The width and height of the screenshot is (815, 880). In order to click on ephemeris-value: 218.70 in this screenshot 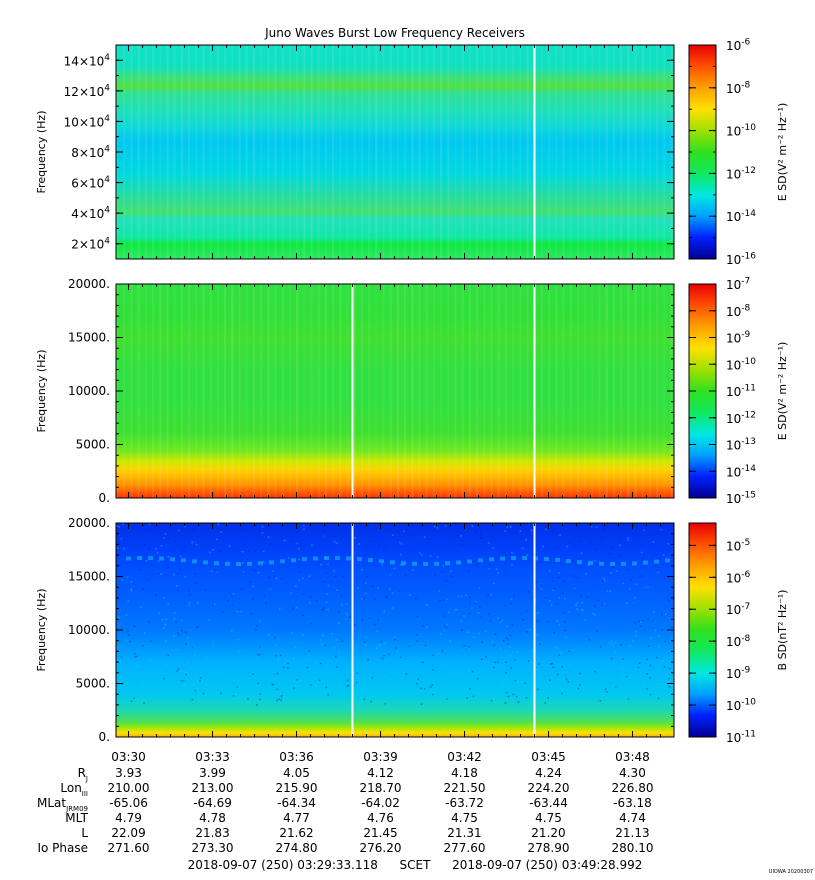, I will do `click(380, 788)`.